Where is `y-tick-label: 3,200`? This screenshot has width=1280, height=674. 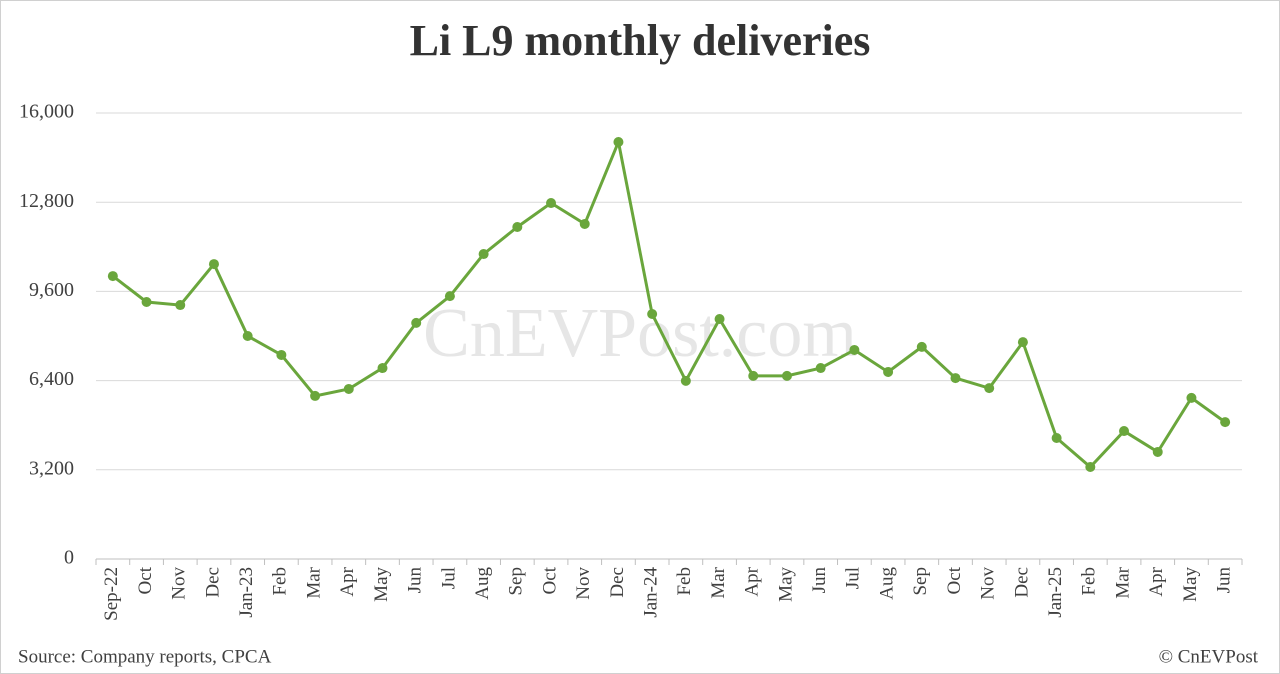
y-tick-label: 3,200 is located at coordinates (51, 468).